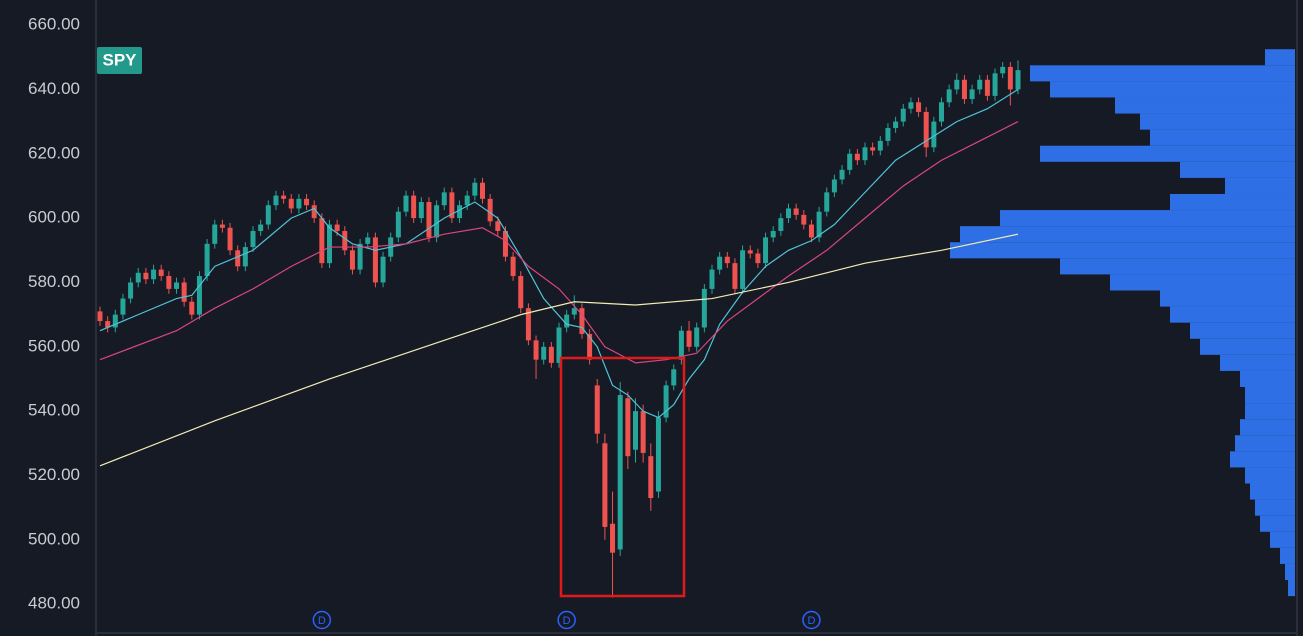 Image resolution: width=1303 pixels, height=636 pixels. What do you see at coordinates (54, 281) in the screenshot?
I see `y-tick-label: 580.00` at bounding box center [54, 281].